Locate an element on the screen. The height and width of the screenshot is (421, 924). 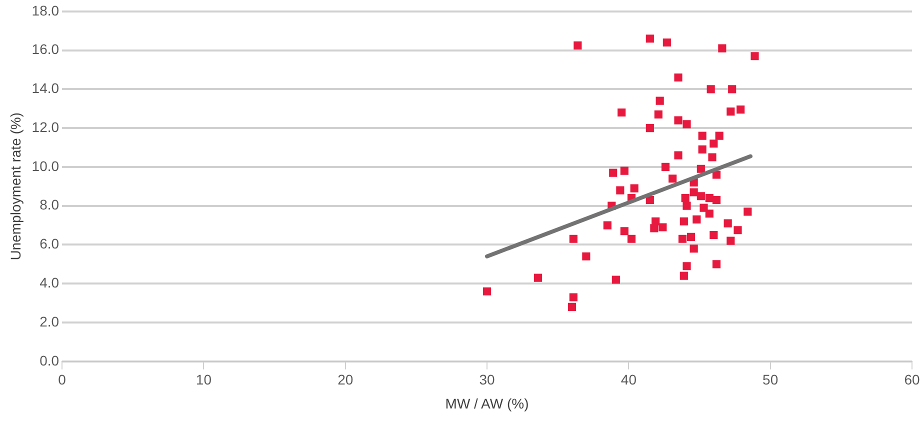
y-tick-label: 2.0 is located at coordinates (50, 321).